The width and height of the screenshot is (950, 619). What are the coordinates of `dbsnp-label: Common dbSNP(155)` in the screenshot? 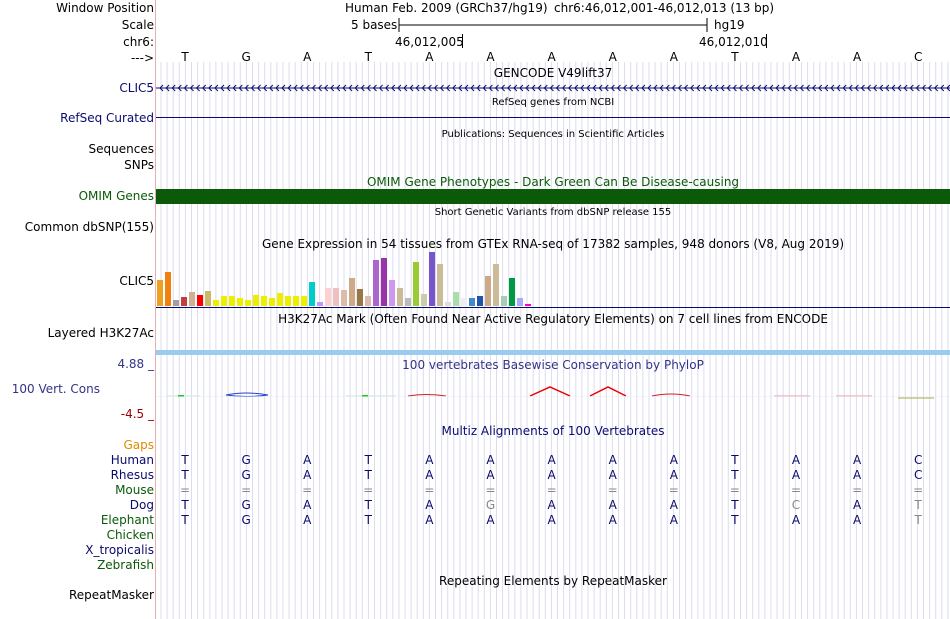 It's located at (89, 227).